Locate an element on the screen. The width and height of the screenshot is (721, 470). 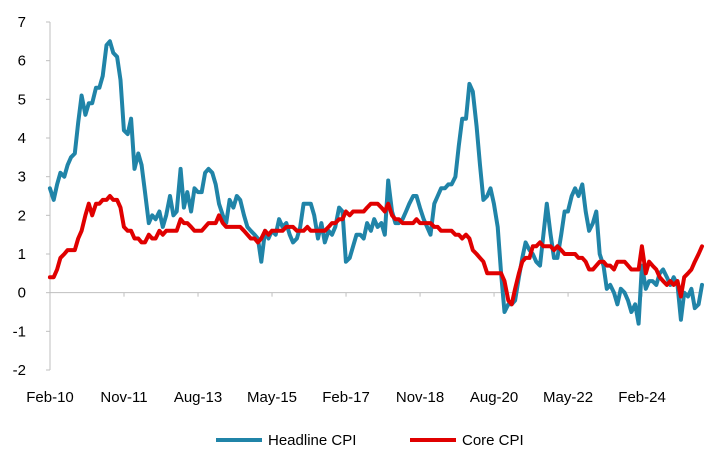
x-tick-label: Feb-24 is located at coordinates (642, 397).